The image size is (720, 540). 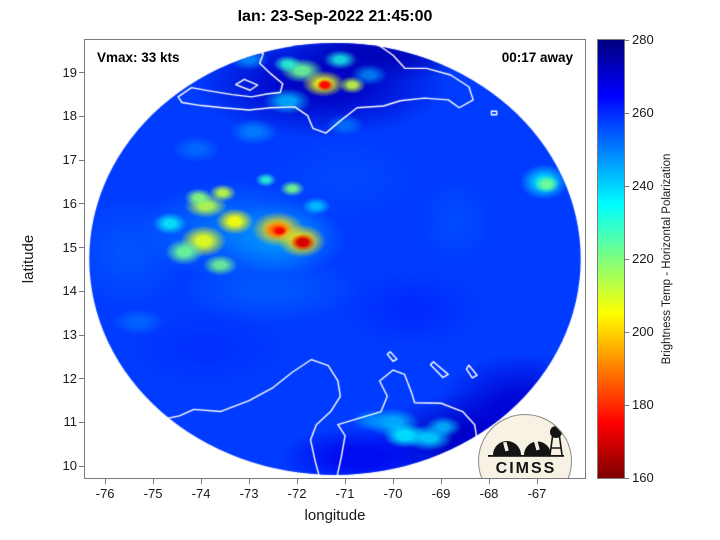 I want to click on x-axis-label: longitude, so click(x=335, y=515).